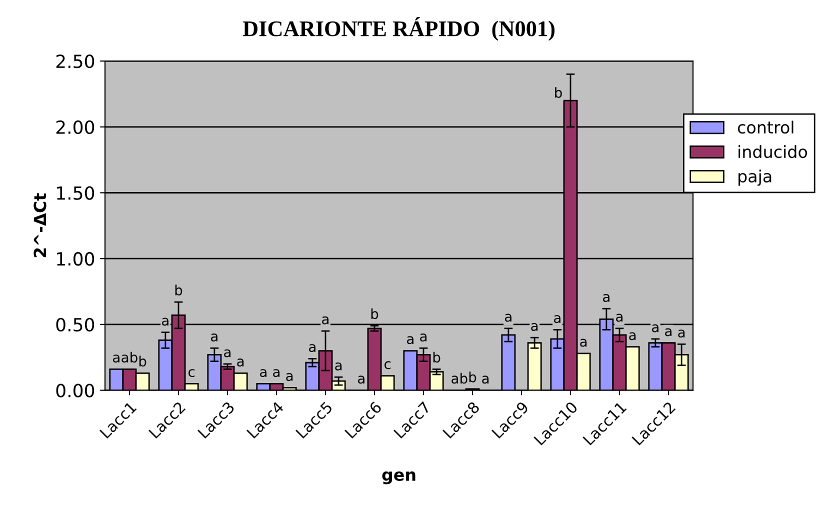 This screenshot has height=531, width=840. Describe the element at coordinates (75, 61) in the screenshot. I see `y-tick-label: 2.50` at that location.